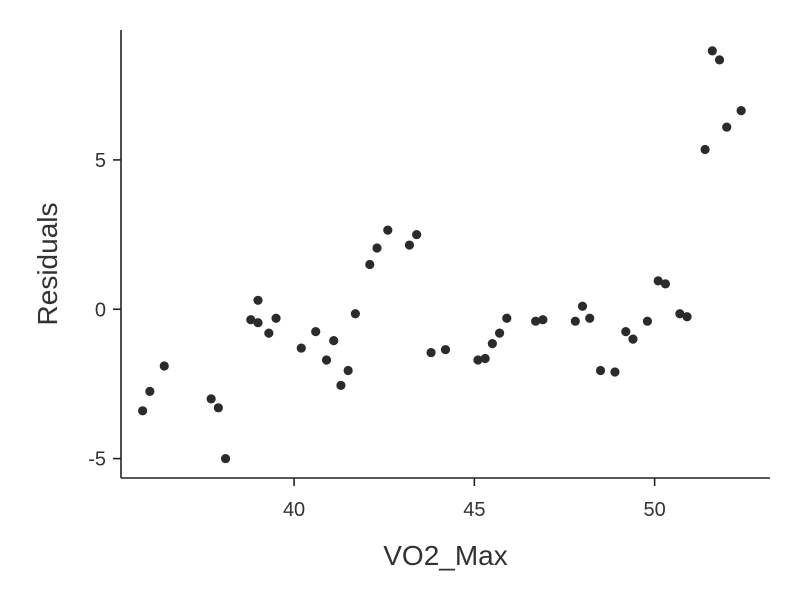  What do you see at coordinates (654, 510) in the screenshot?
I see `x-tick-label-50: 50` at bounding box center [654, 510].